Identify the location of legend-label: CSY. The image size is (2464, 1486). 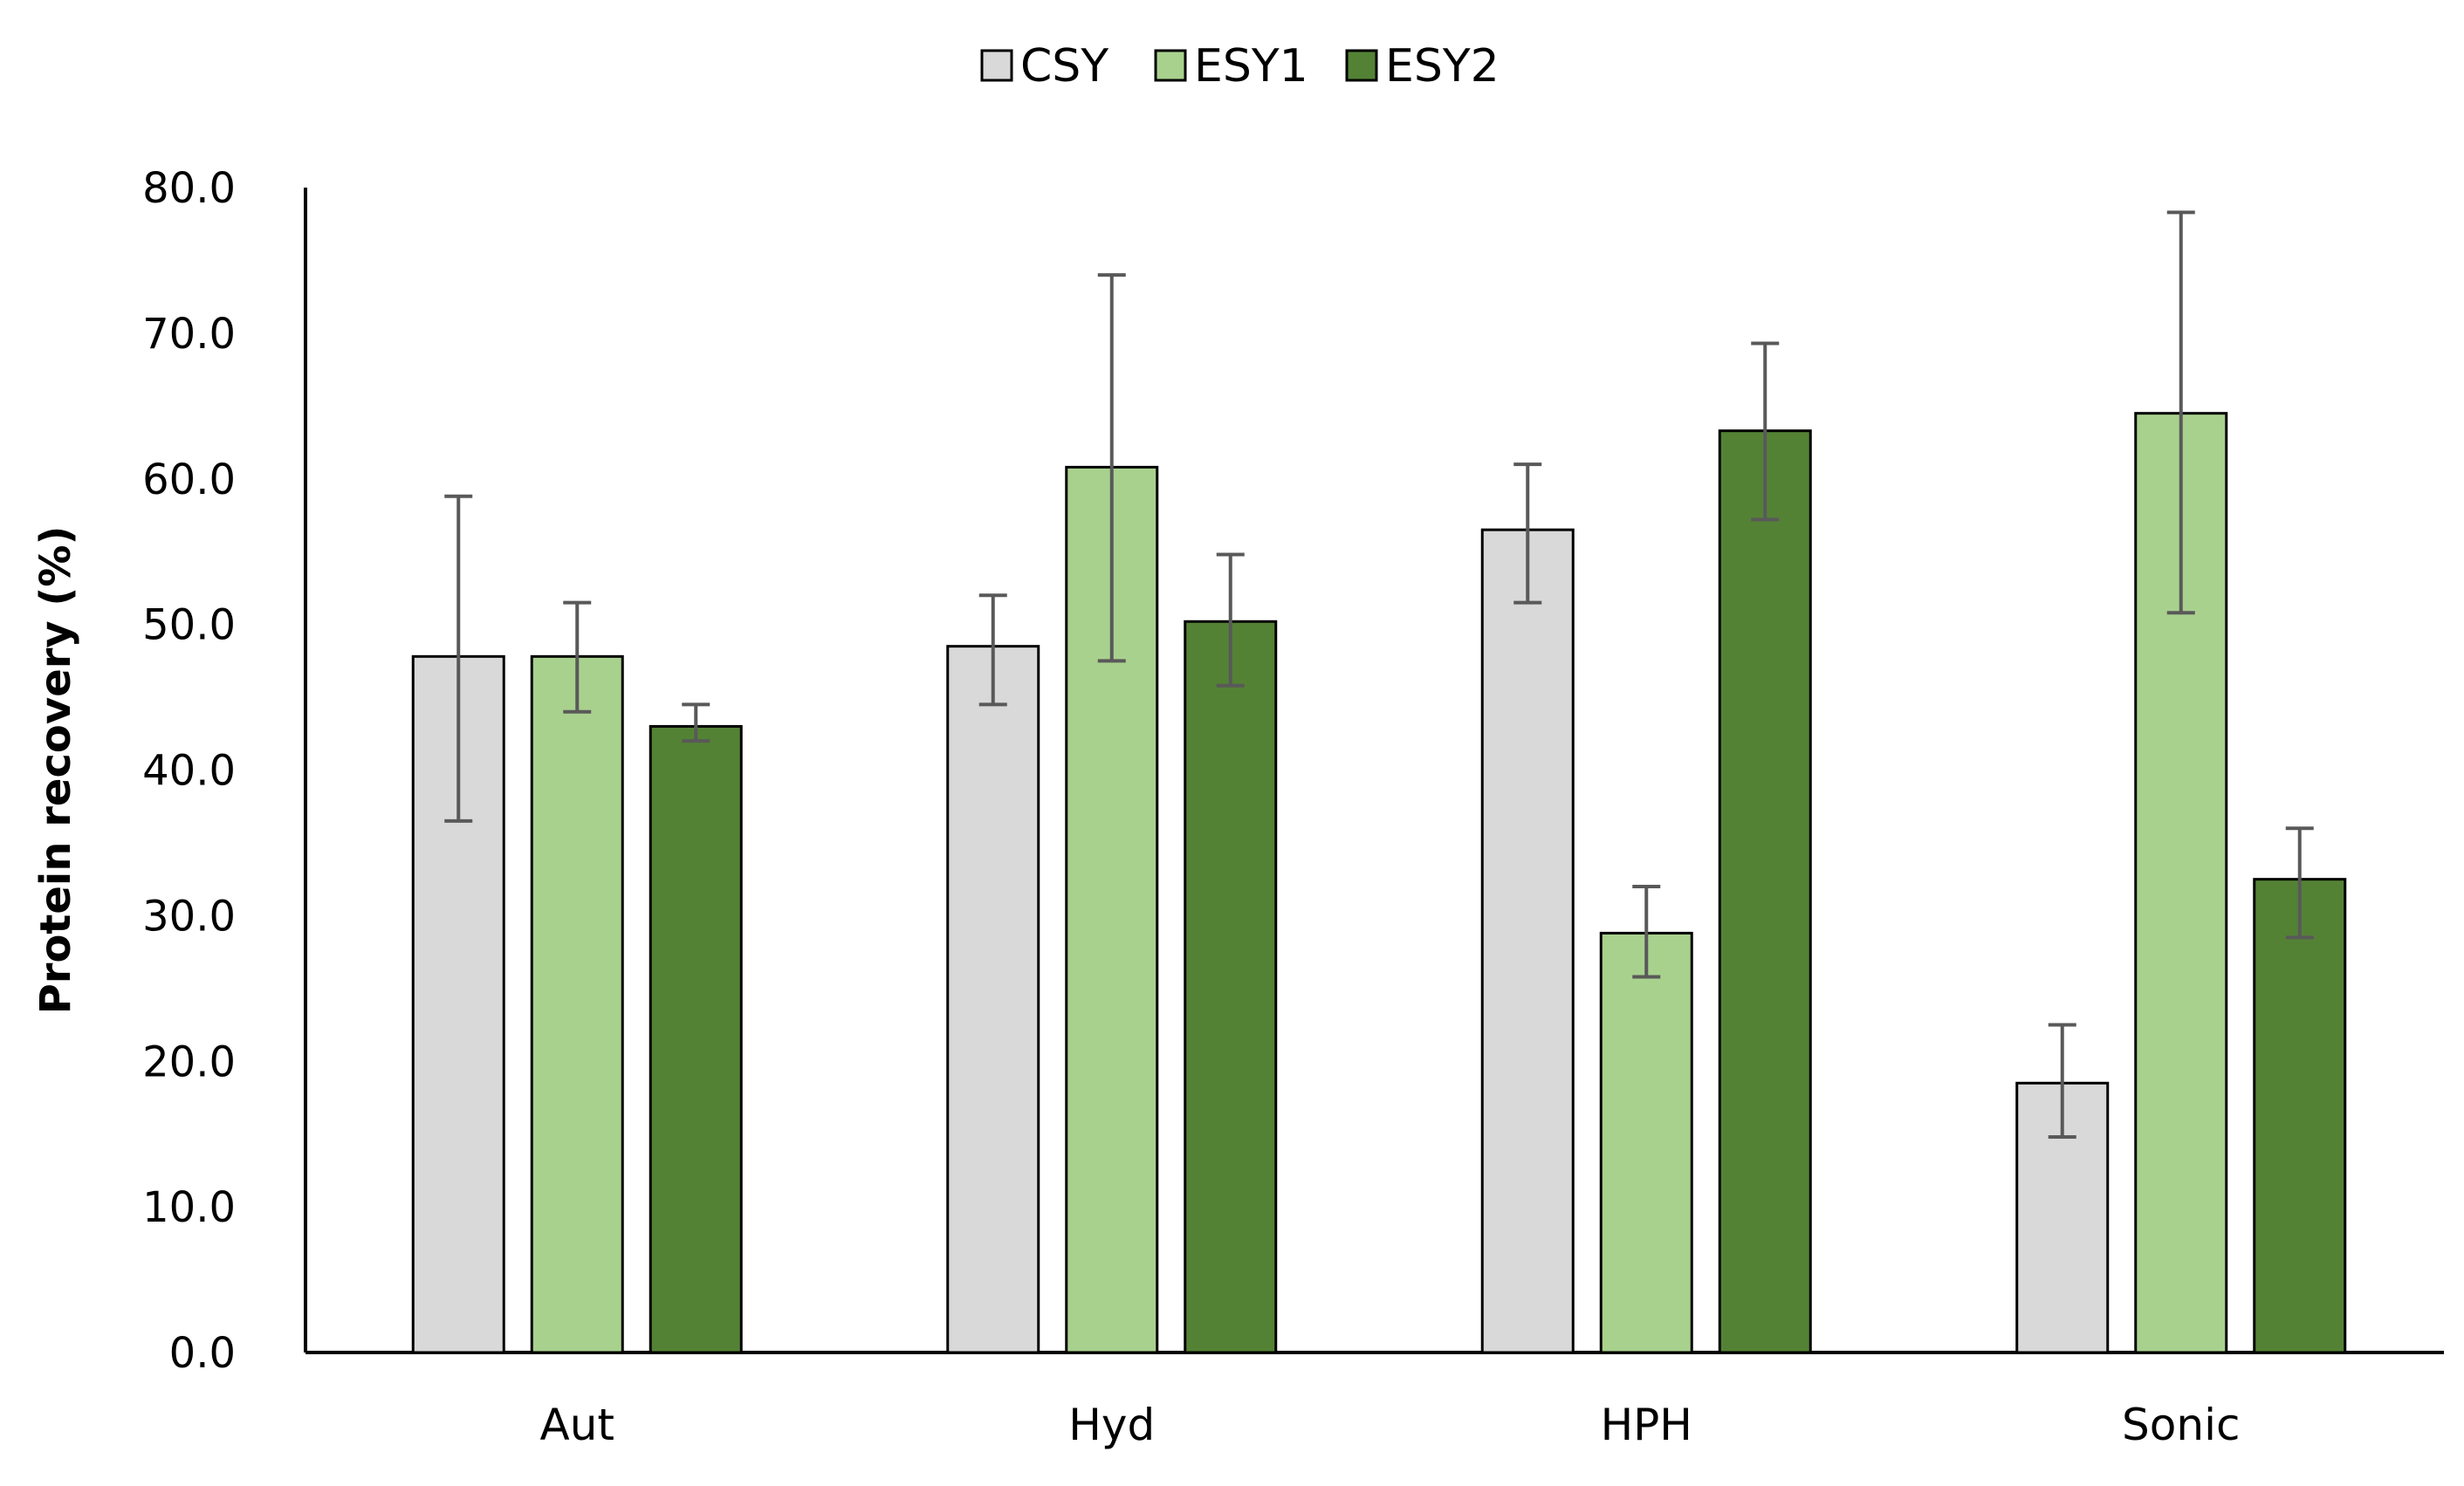
(1064, 66).